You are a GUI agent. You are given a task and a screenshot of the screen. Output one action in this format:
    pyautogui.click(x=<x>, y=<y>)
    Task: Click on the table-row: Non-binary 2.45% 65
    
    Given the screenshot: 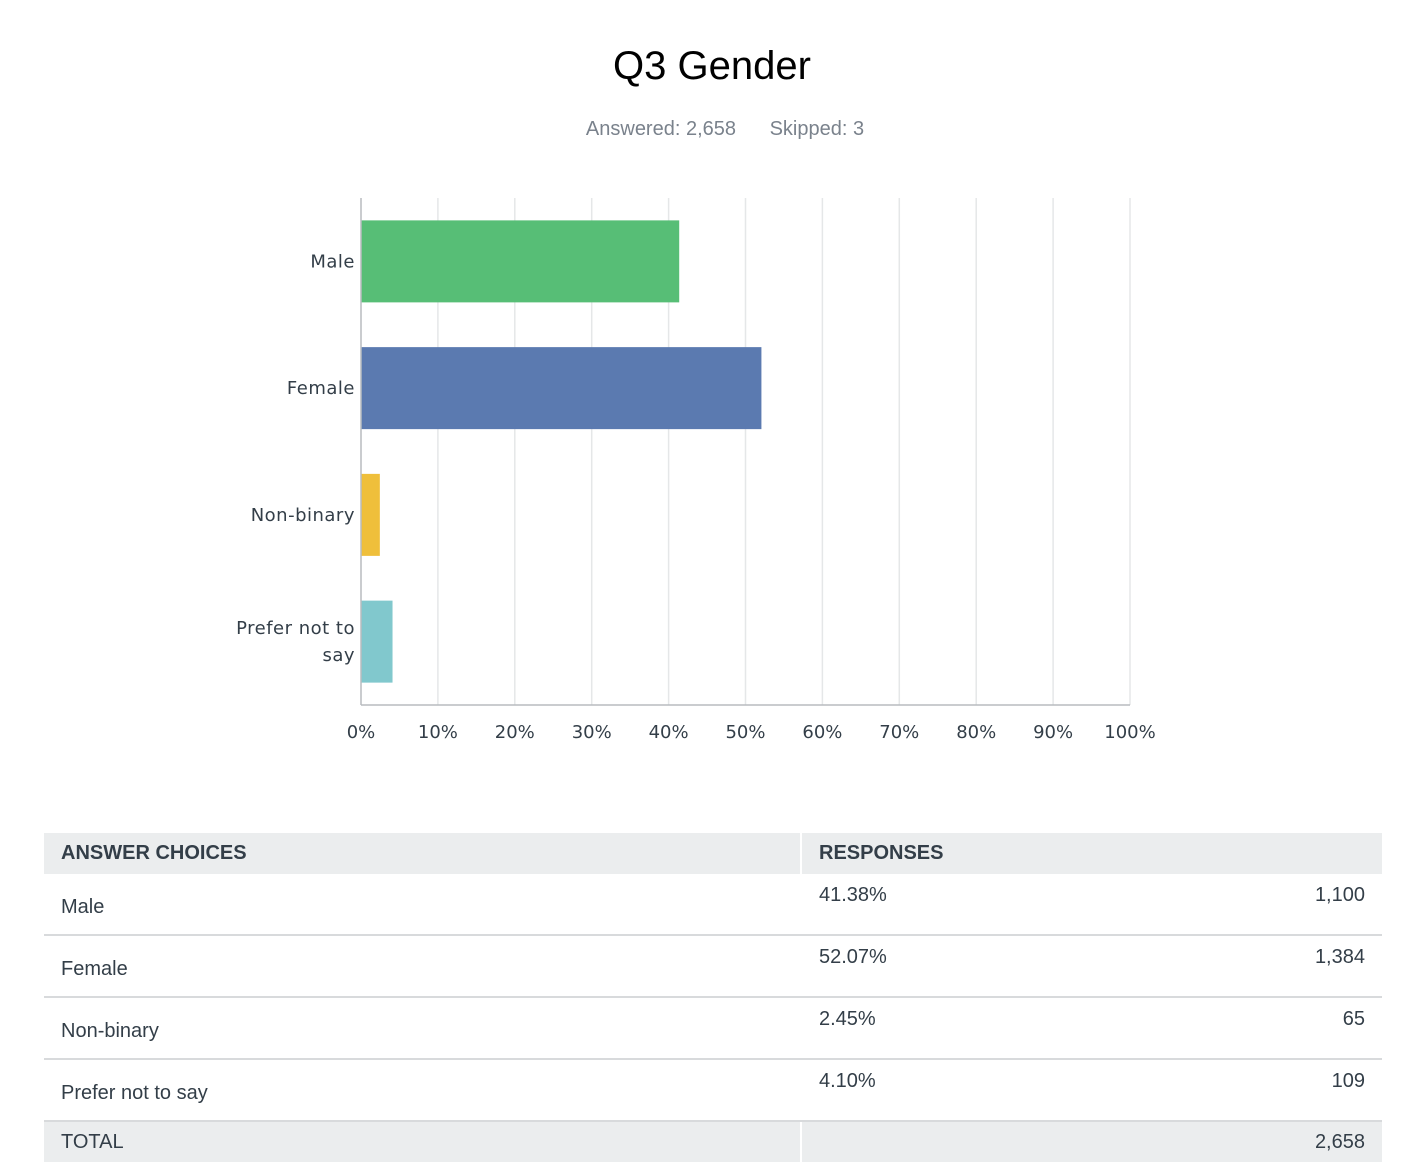 What is the action you would take?
    pyautogui.click(x=713, y=1028)
    